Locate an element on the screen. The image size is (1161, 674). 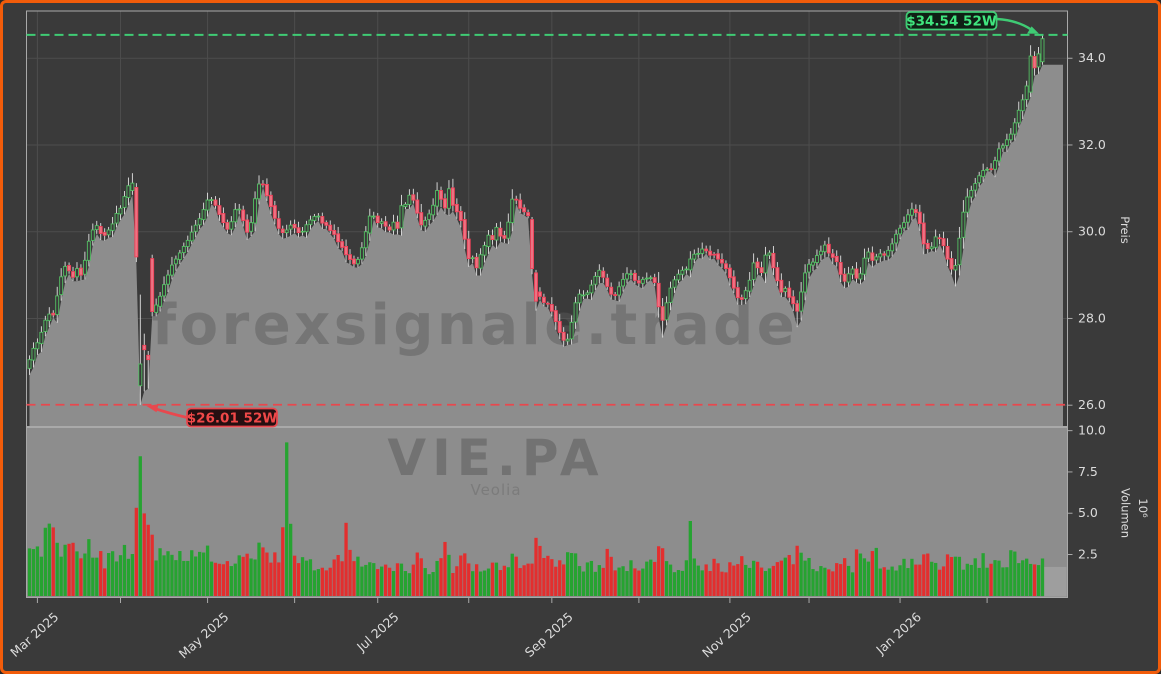
price-tick-label: 28.0 is located at coordinates (1092, 317).